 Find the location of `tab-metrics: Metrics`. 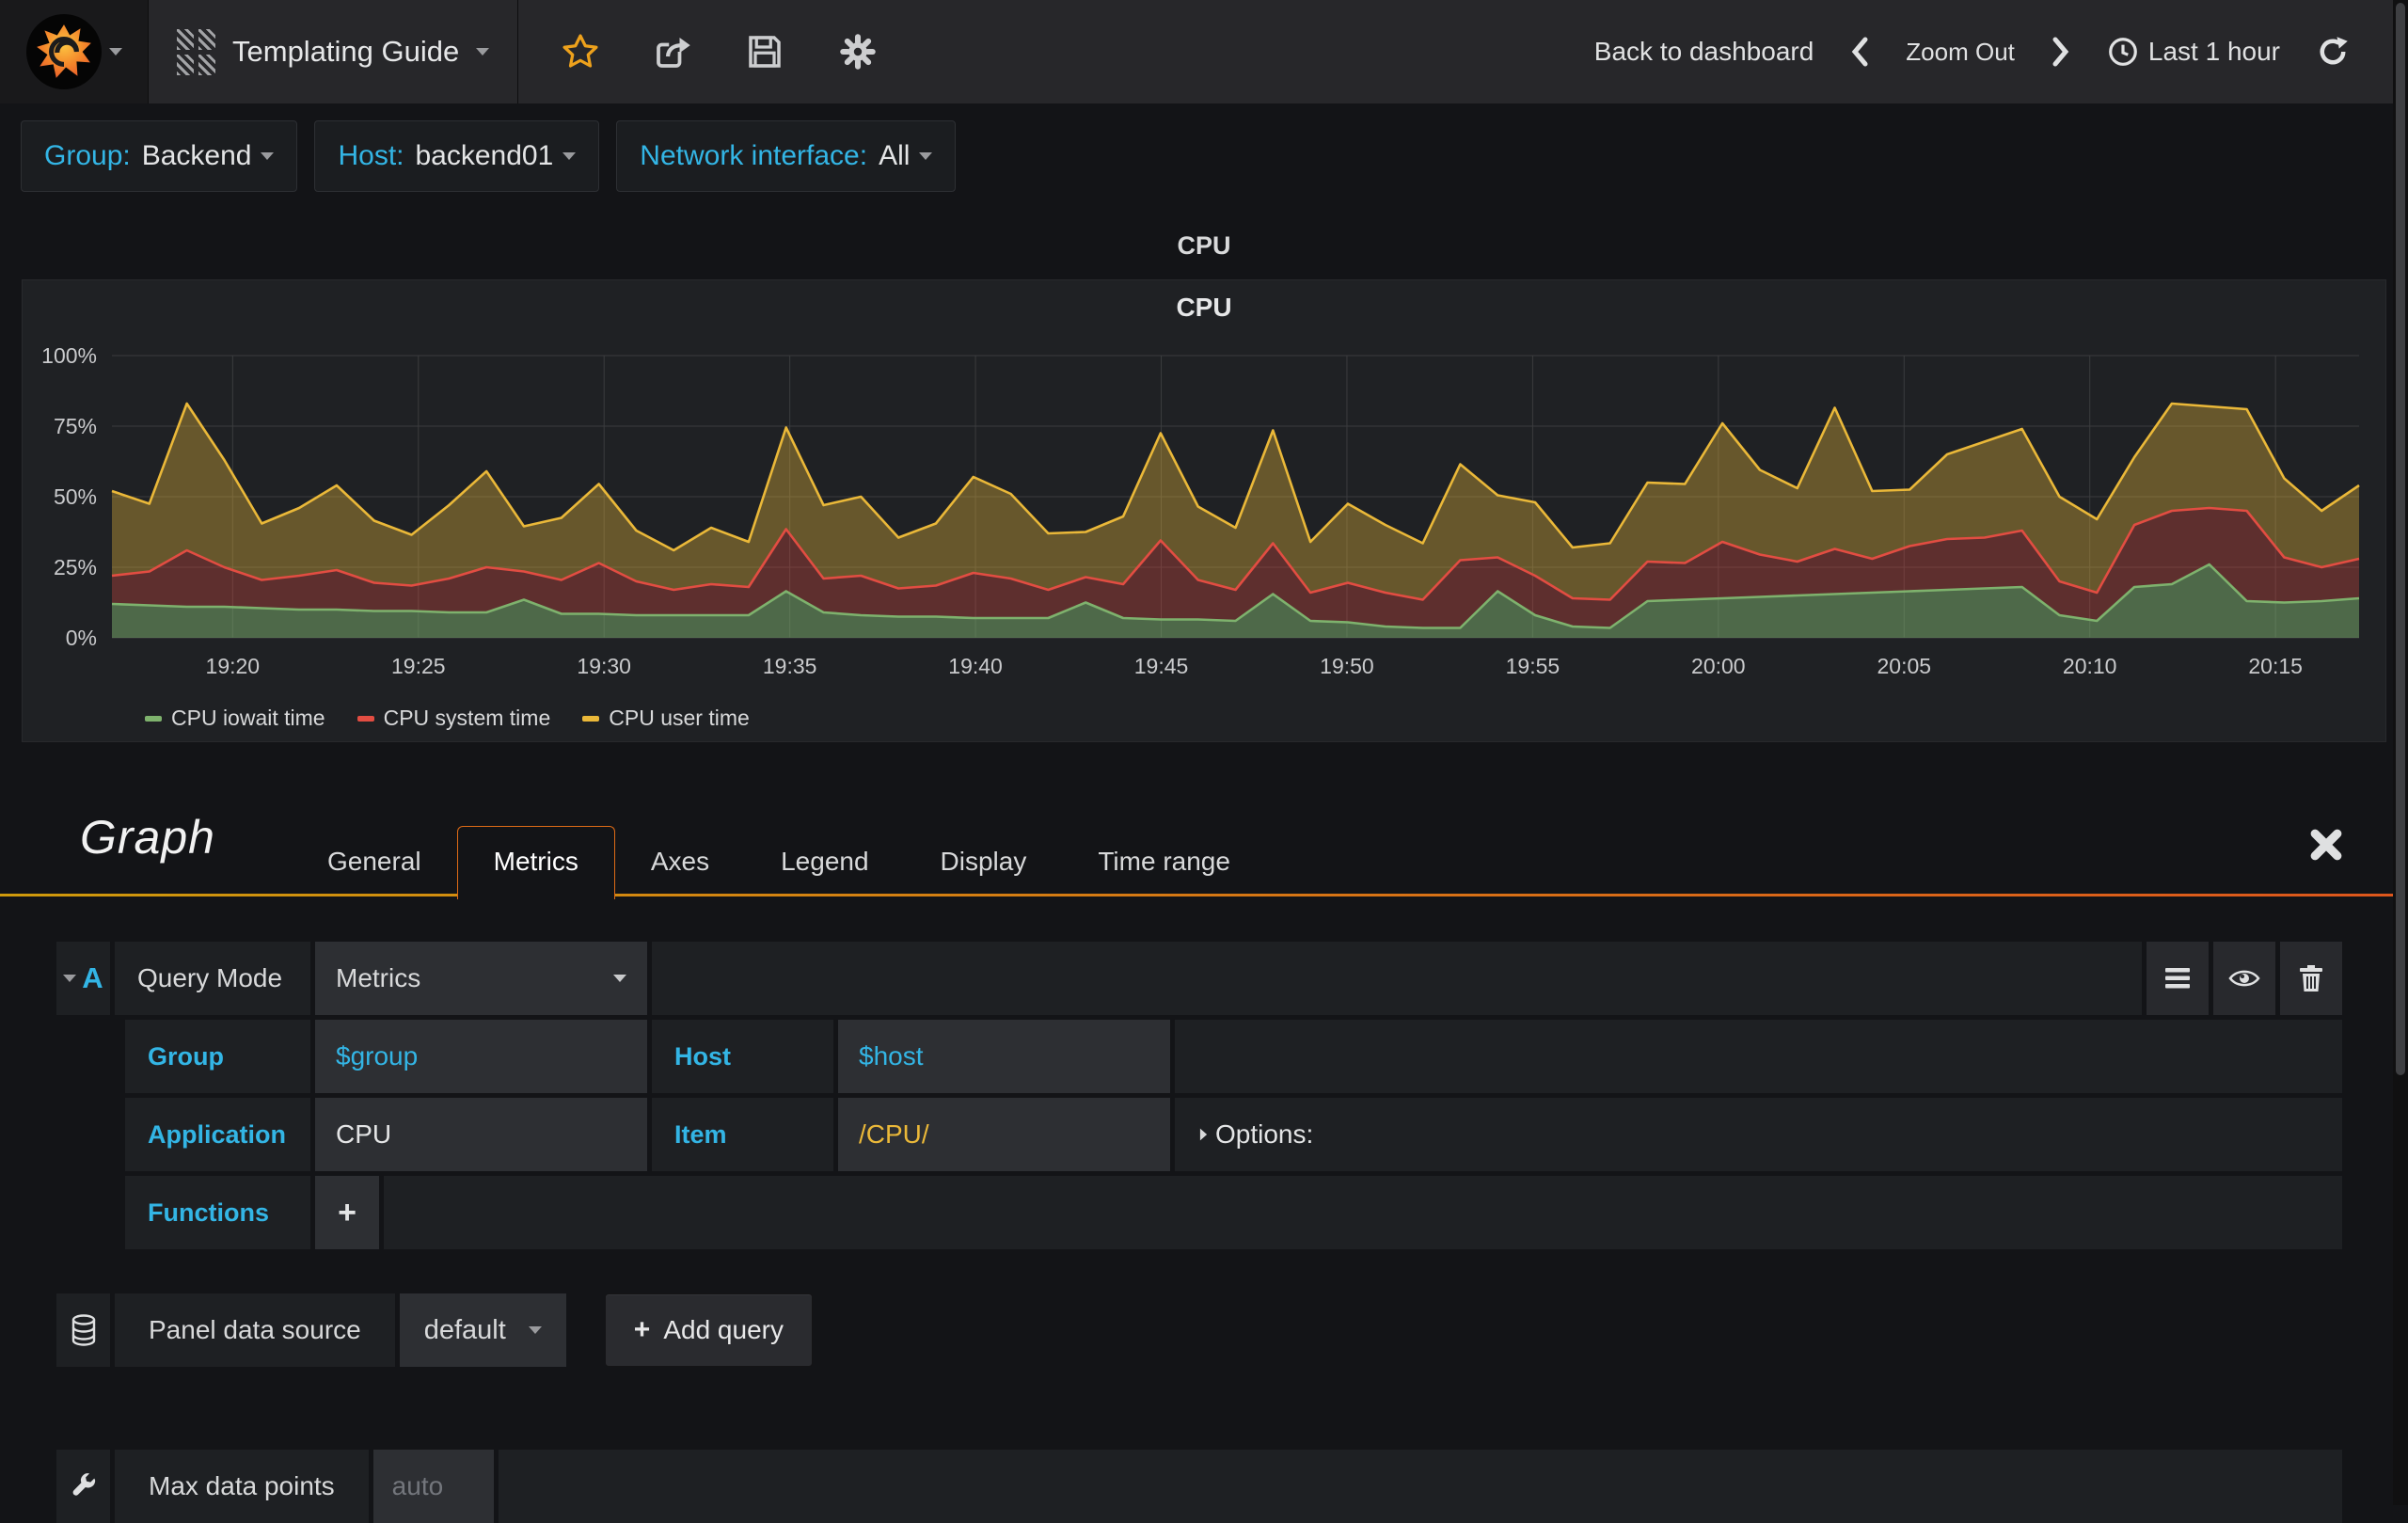

tab-metrics: Metrics is located at coordinates (536, 862).